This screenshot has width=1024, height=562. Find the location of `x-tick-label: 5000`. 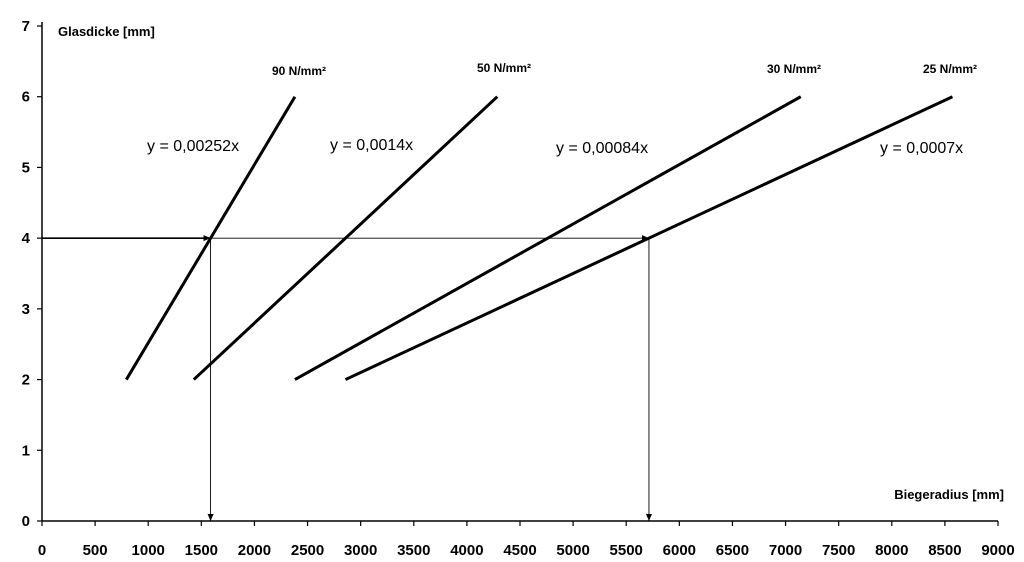

x-tick-label: 5000 is located at coordinates (572, 550).